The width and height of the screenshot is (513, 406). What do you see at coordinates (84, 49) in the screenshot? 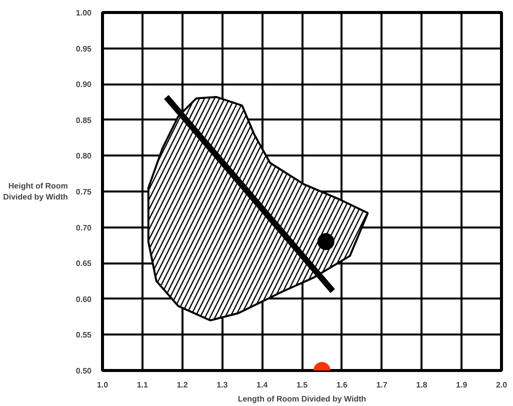
I see `y-tick-label: 0.95` at bounding box center [84, 49].